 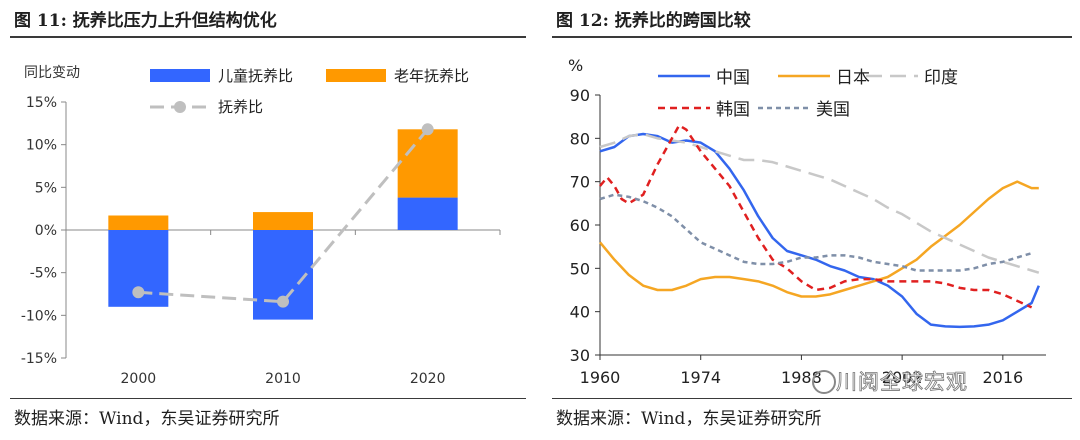 What do you see at coordinates (283, 379) in the screenshot?
I see `x-tick-label: 2010` at bounding box center [283, 379].